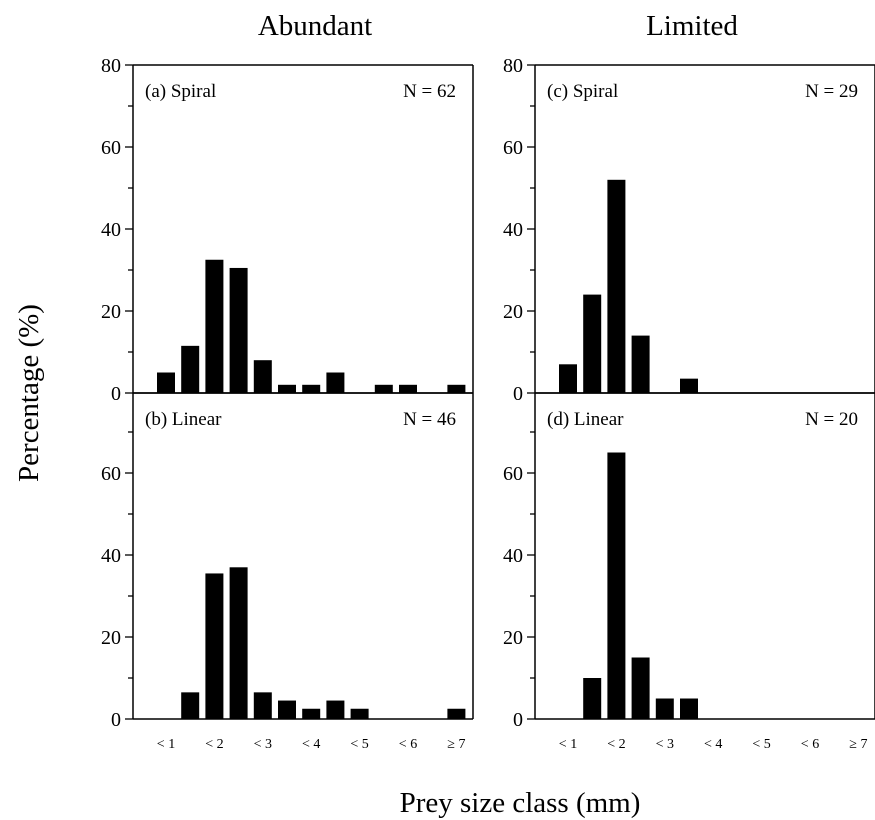  I want to click on panel-label: (a) Spiral, so click(180, 91).